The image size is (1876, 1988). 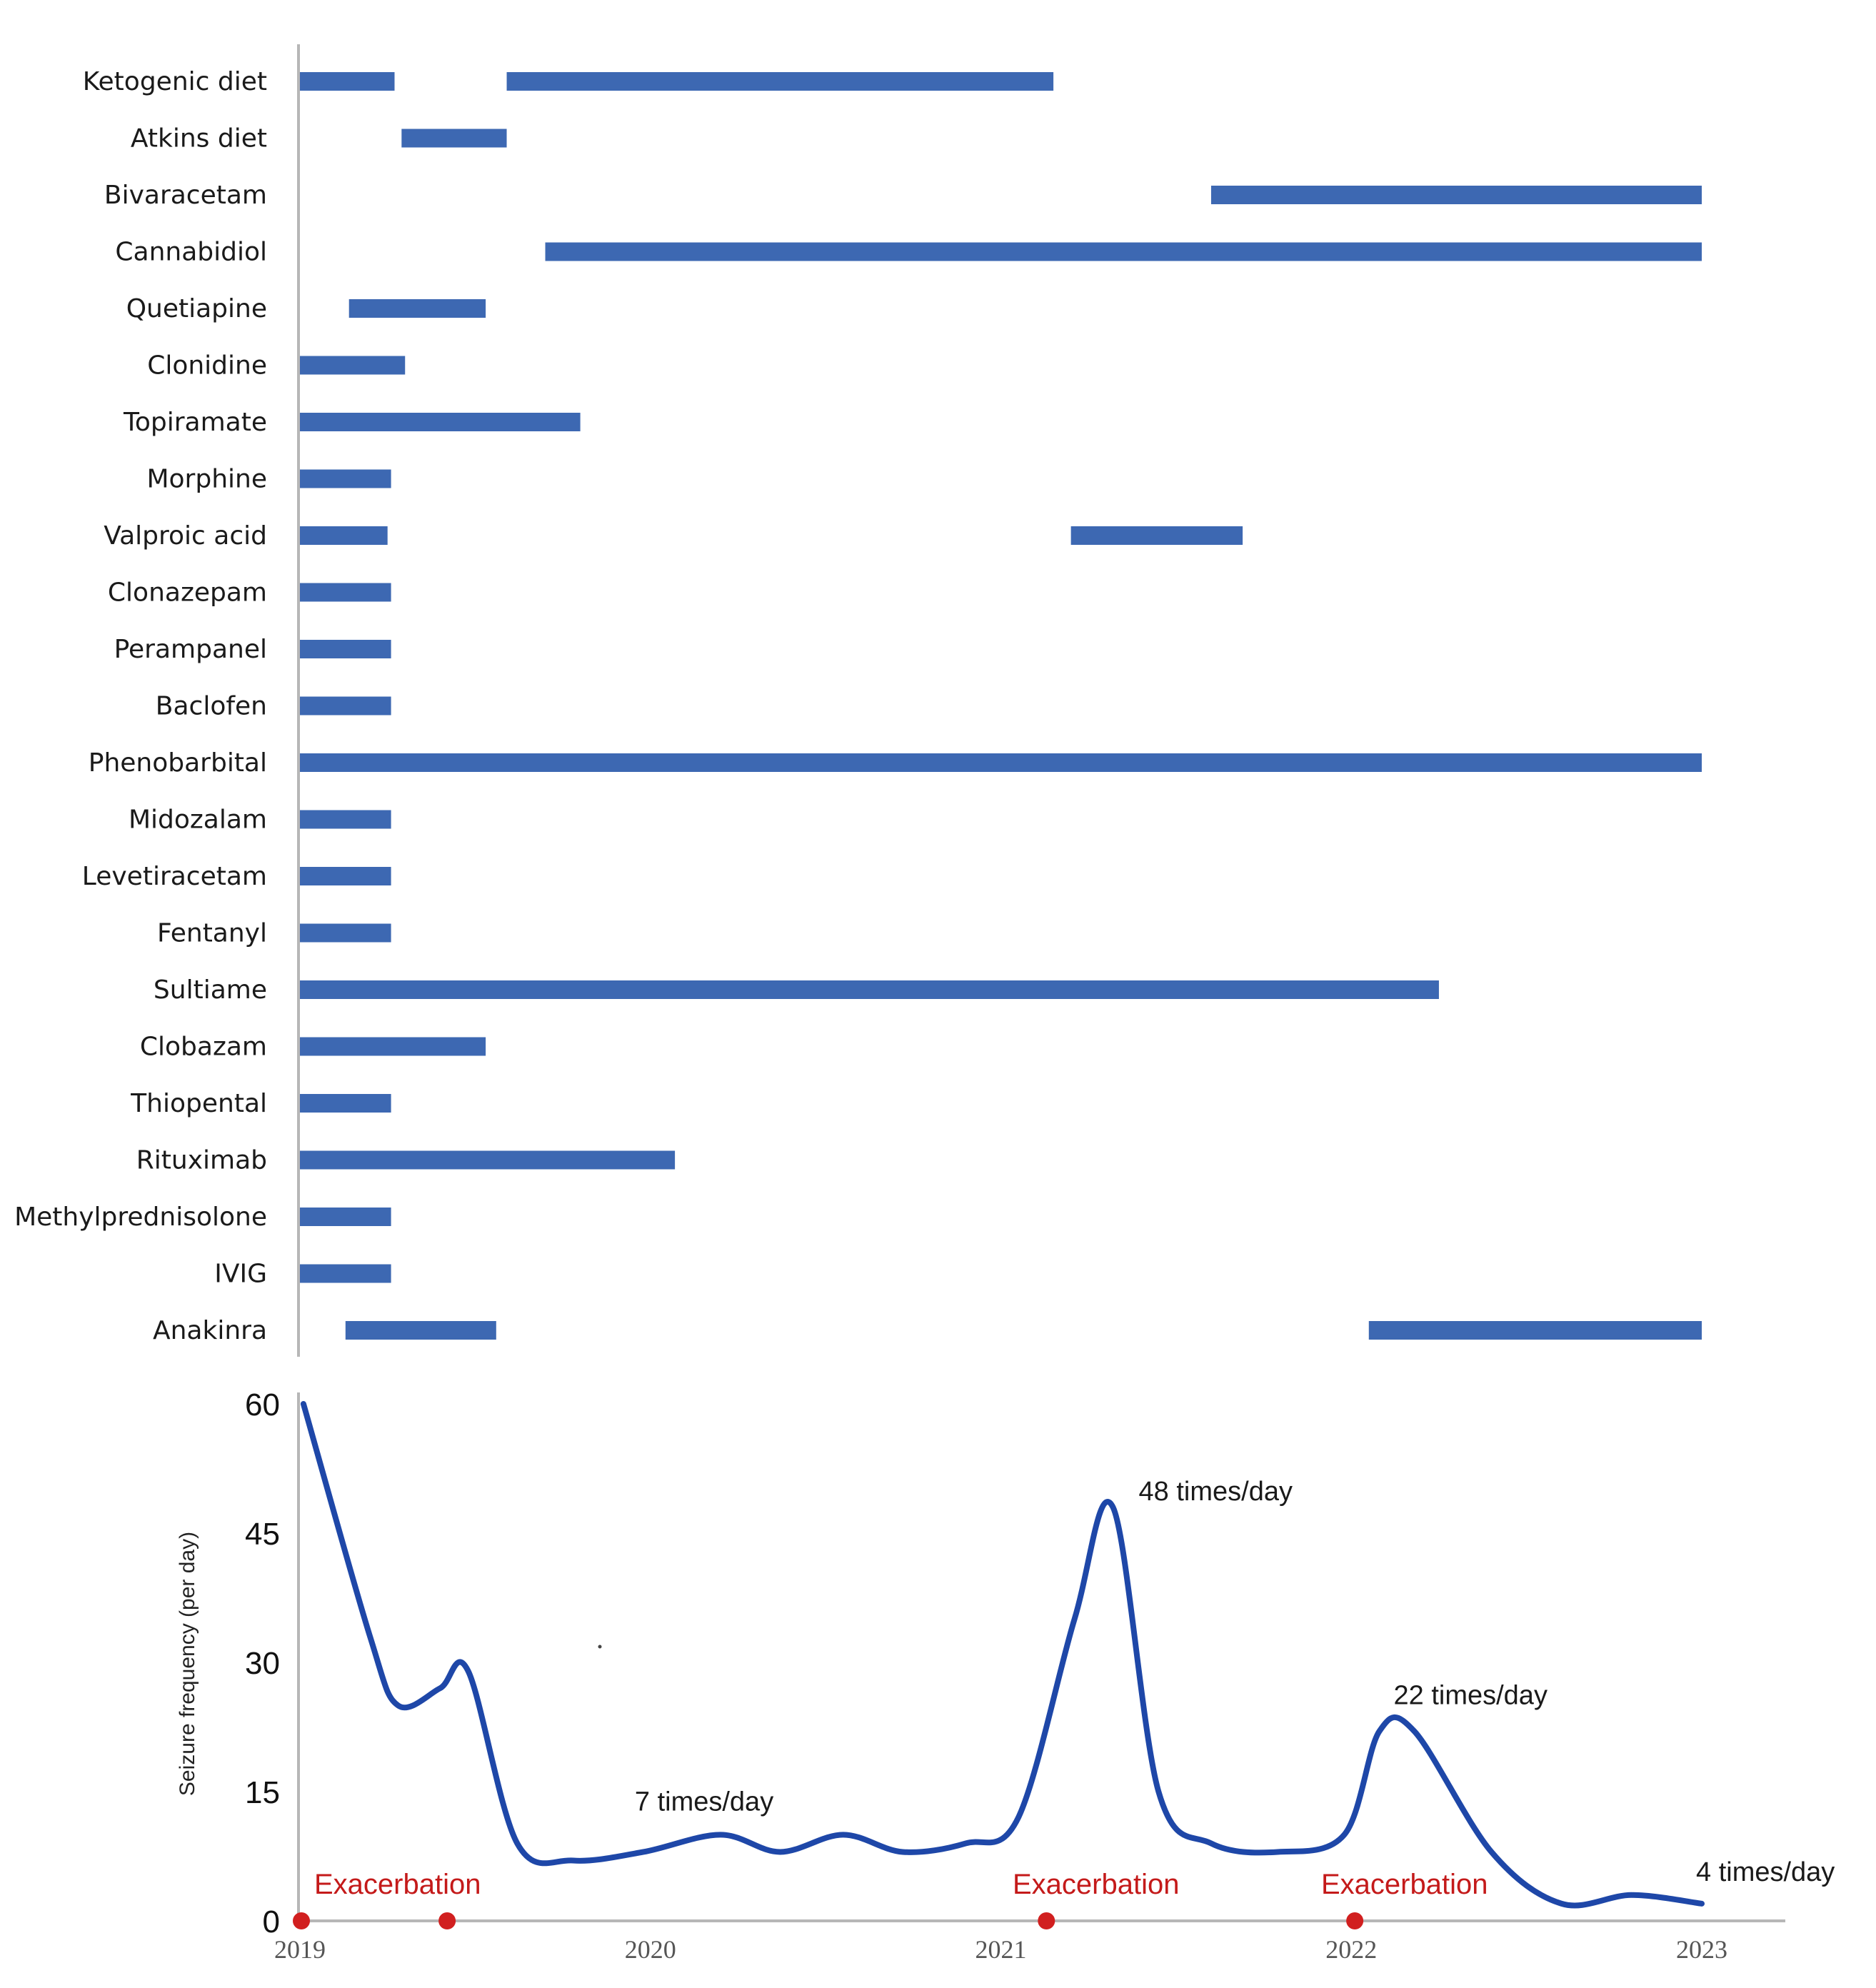 I want to click on drug-label-fentanyl: Fentanyl, so click(x=212, y=933).